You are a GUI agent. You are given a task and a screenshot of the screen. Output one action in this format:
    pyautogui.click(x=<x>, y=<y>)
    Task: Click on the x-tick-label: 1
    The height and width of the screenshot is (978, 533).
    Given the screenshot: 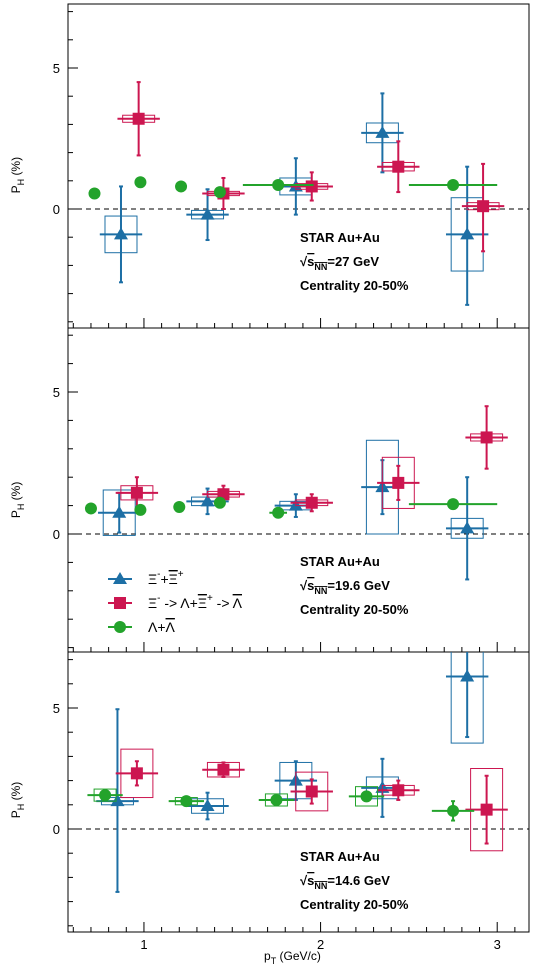 What is the action you would take?
    pyautogui.click(x=143, y=944)
    